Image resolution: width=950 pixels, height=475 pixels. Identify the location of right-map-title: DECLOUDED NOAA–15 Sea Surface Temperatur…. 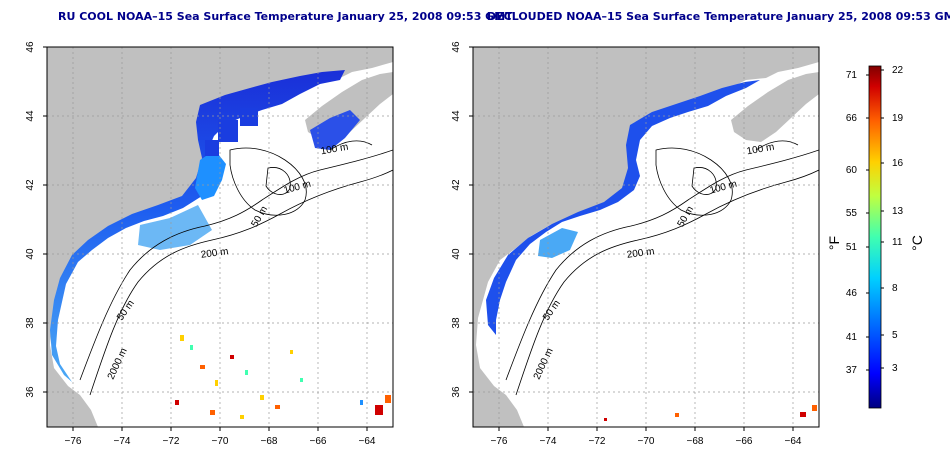
(718, 16).